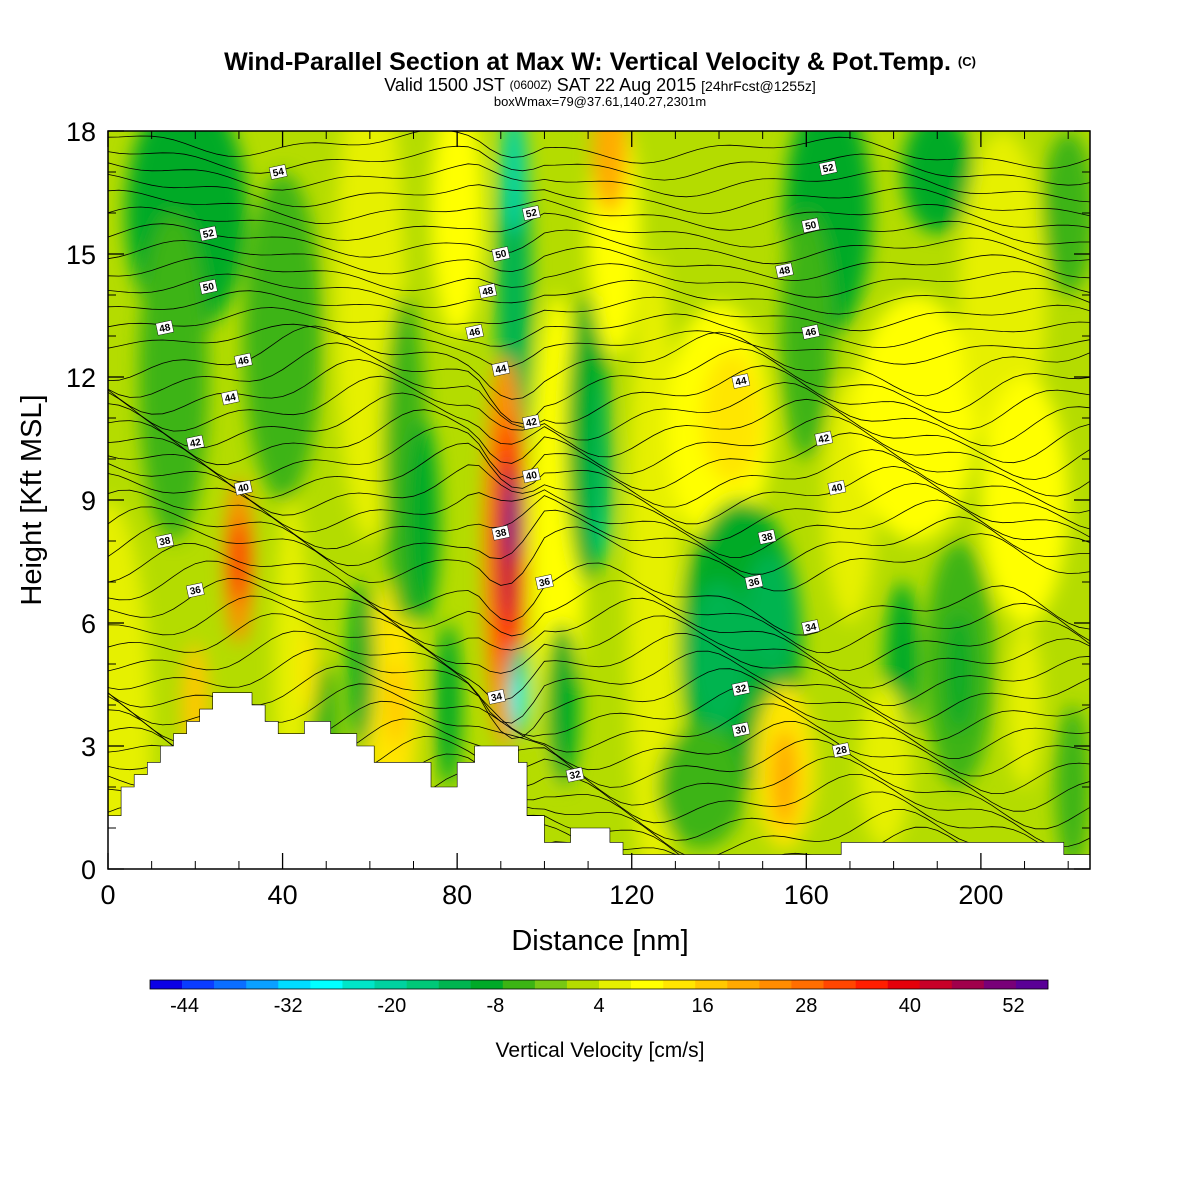  I want to click on contour-label-text: 44, so click(741, 381).